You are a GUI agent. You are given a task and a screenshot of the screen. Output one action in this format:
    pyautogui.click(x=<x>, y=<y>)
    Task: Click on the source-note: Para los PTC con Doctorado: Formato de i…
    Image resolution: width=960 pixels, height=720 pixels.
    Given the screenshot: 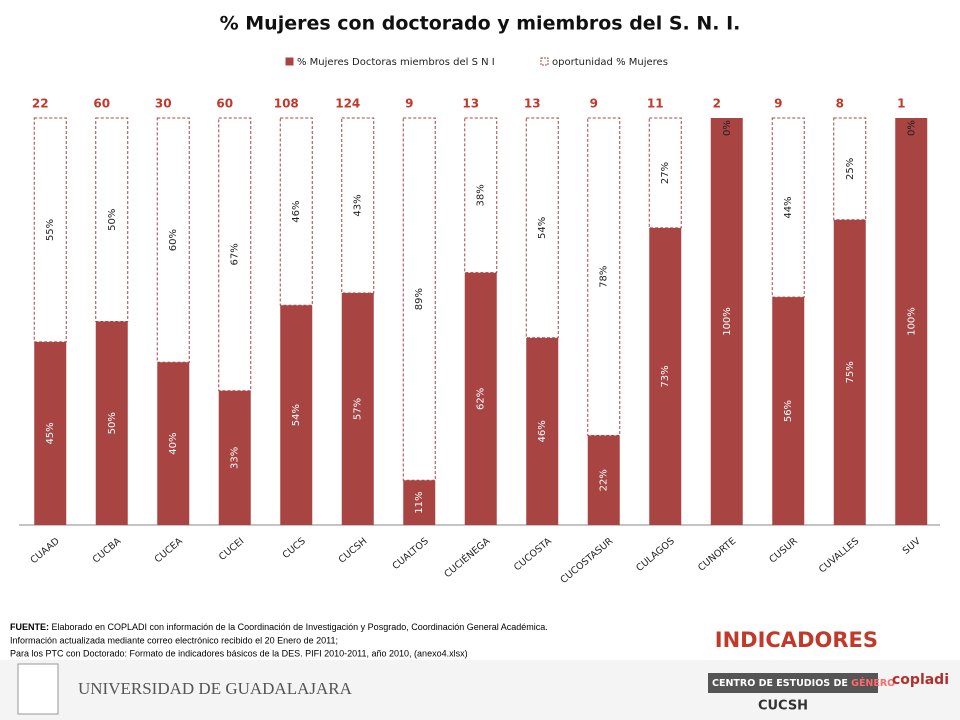 What is the action you would take?
    pyautogui.click(x=239, y=653)
    